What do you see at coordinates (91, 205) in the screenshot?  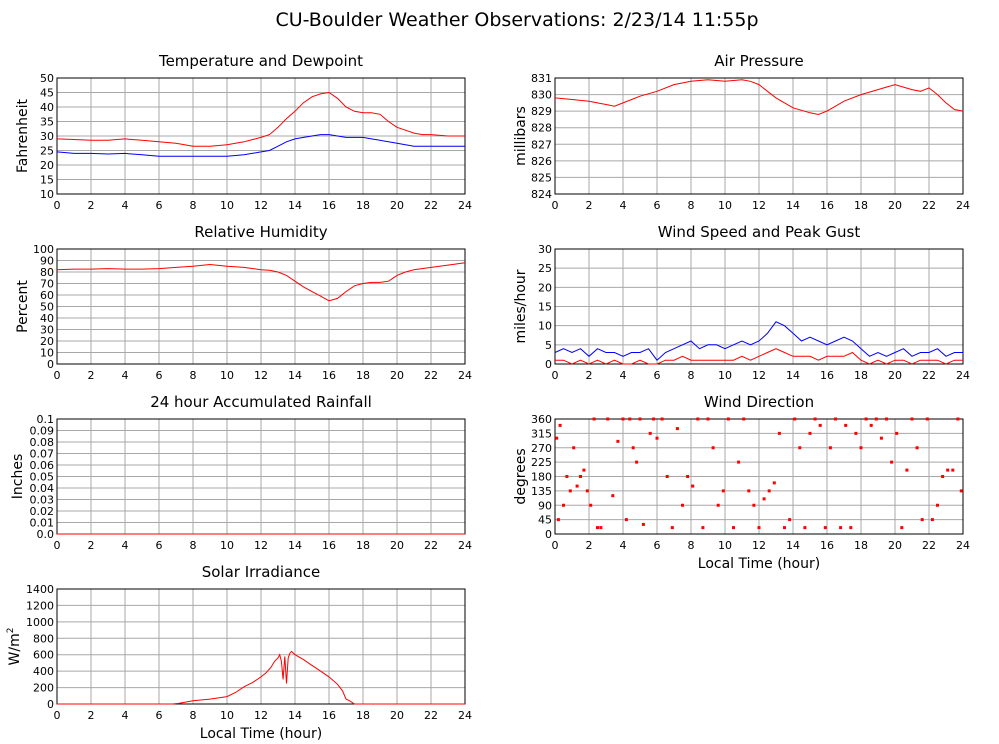 I see `temperature-xtick-label: 2` at bounding box center [91, 205].